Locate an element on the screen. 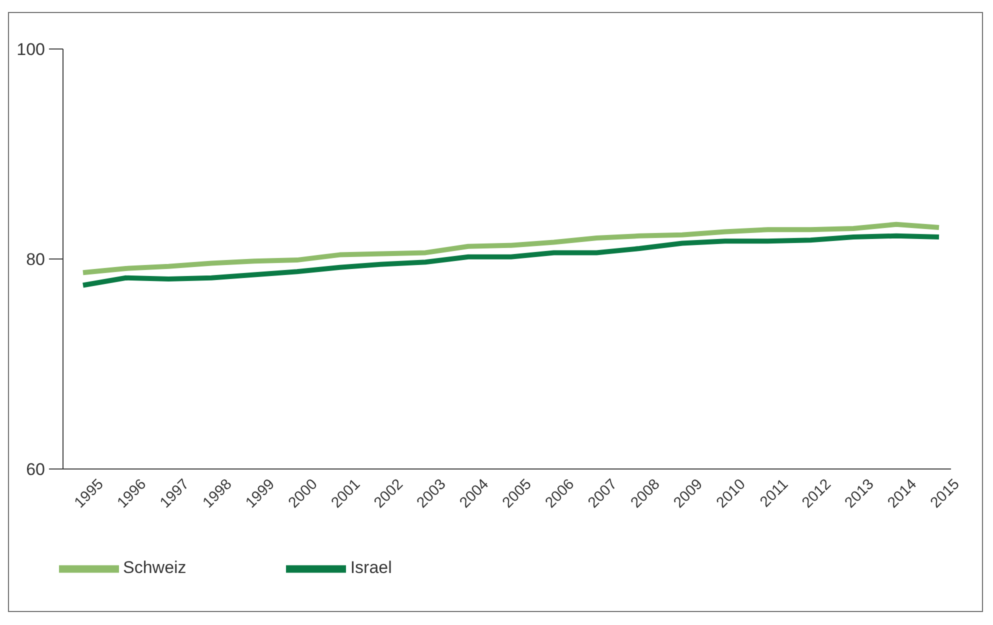 The image size is (993, 625). legend-label: Israel is located at coordinates (371, 568).